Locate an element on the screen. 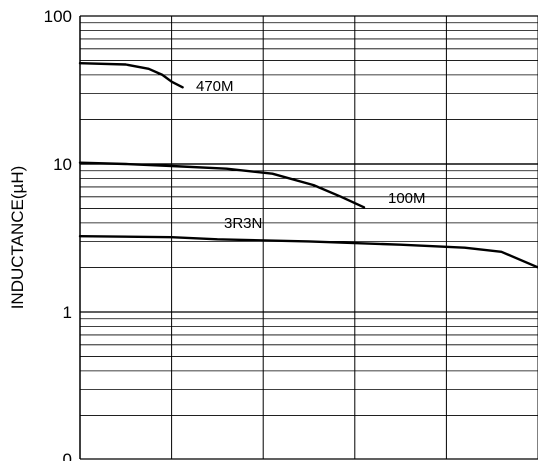 The height and width of the screenshot is (461, 538). series-label-470m: 470M is located at coordinates (215, 86).